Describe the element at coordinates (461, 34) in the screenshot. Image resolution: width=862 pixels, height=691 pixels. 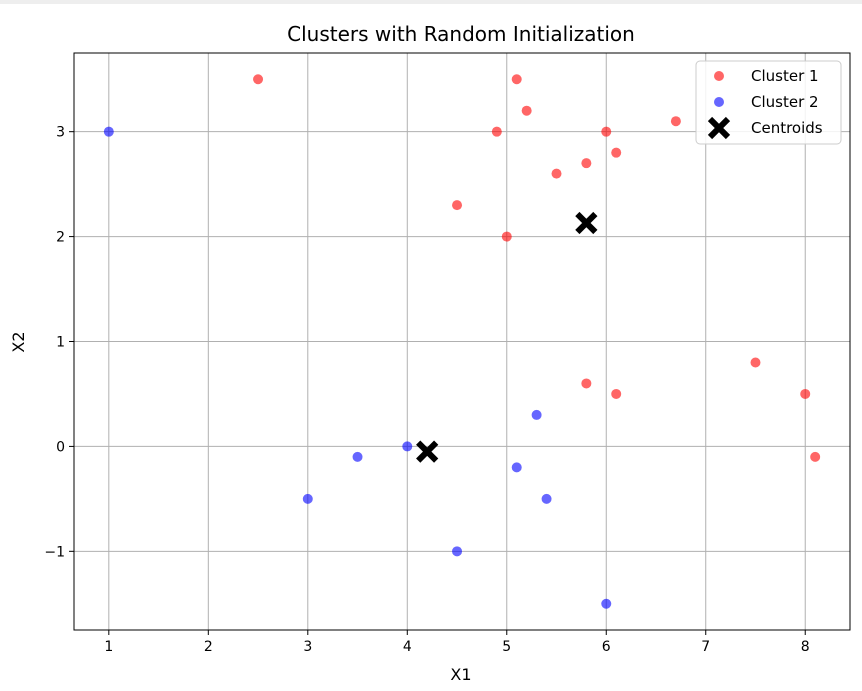
I see `chart-title: Clusters with Random Initialization` at that location.